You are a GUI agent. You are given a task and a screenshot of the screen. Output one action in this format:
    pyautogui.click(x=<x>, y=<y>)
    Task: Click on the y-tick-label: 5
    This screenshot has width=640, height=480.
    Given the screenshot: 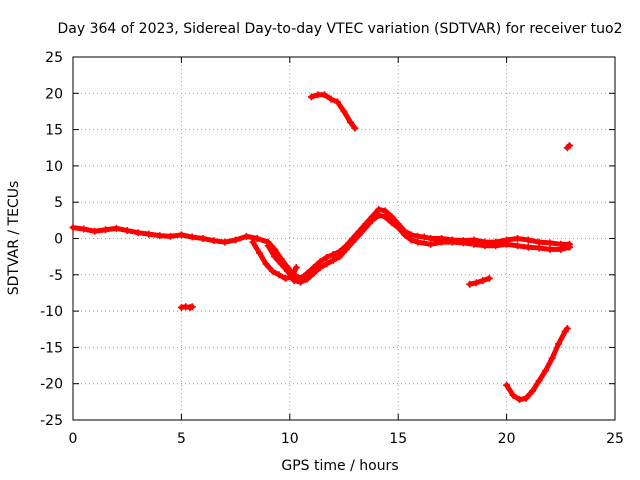 What is the action you would take?
    pyautogui.click(x=58, y=203)
    